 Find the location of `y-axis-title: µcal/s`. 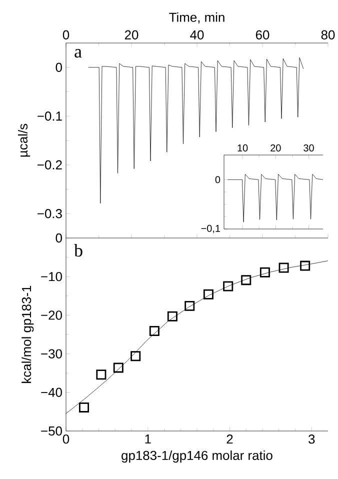

y-axis-title: µcal/s is located at coordinates (24, 140).